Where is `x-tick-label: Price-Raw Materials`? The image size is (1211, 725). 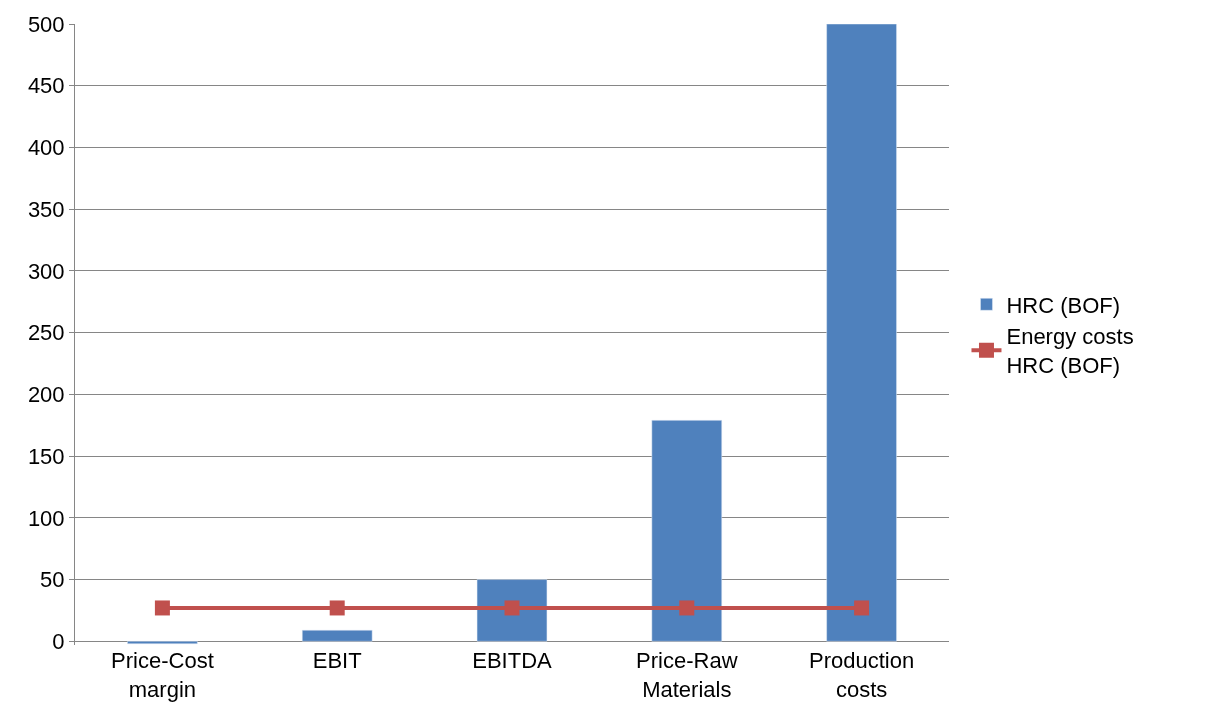 x-tick-label: Price-Raw Materials is located at coordinates (687, 675).